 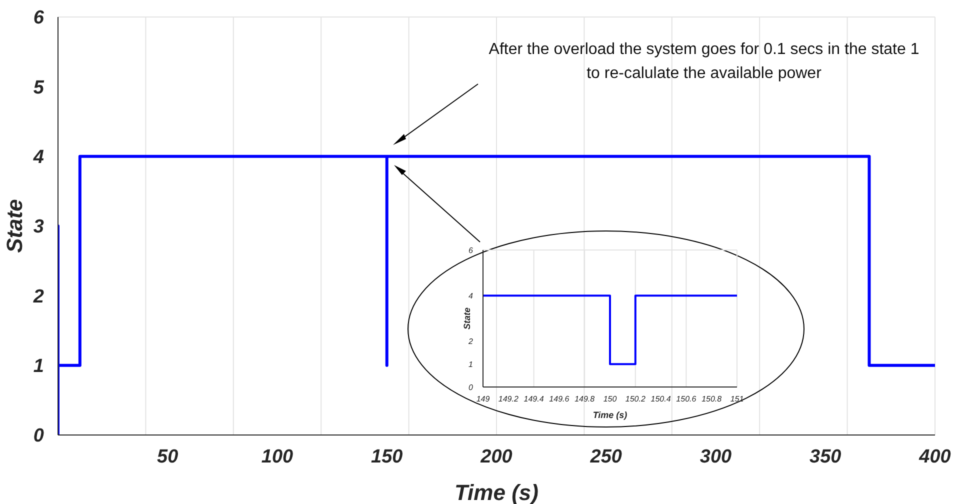 What do you see at coordinates (508, 399) in the screenshot?
I see `x-tick-label: 149.2` at bounding box center [508, 399].